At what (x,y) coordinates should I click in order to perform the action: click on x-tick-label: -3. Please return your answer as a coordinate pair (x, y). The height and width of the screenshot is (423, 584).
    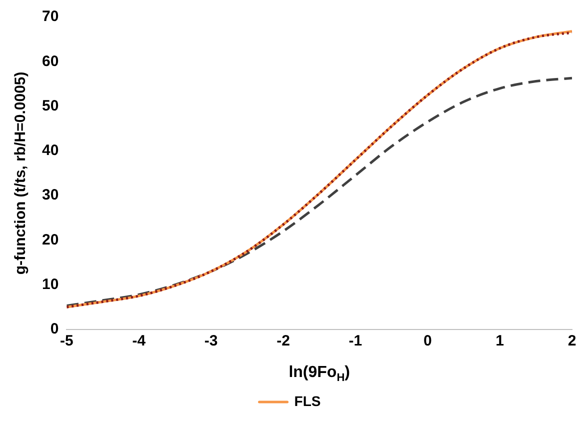
    Looking at the image, I should click on (211, 341).